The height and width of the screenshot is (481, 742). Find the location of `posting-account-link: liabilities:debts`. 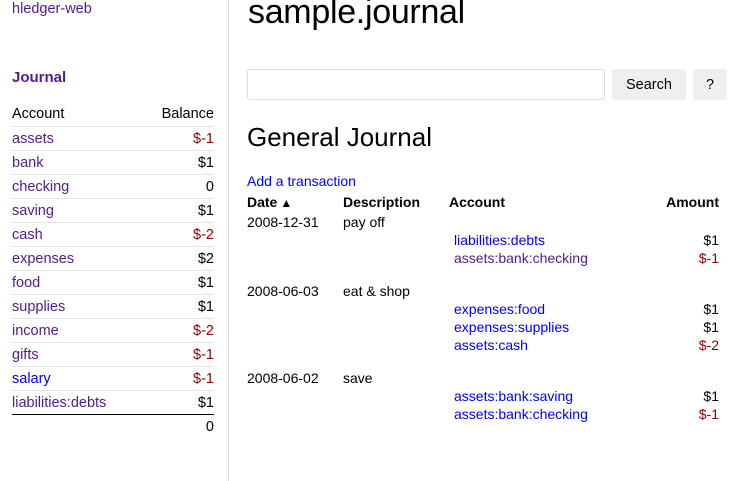

posting-account-link: liabilities:debts is located at coordinates (500, 240).